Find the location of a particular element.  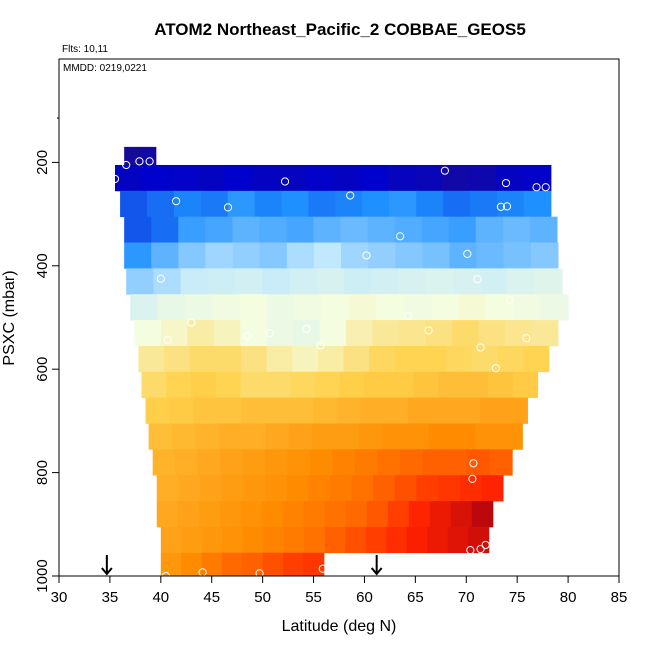

flight-arrow is located at coordinates (107, 565).